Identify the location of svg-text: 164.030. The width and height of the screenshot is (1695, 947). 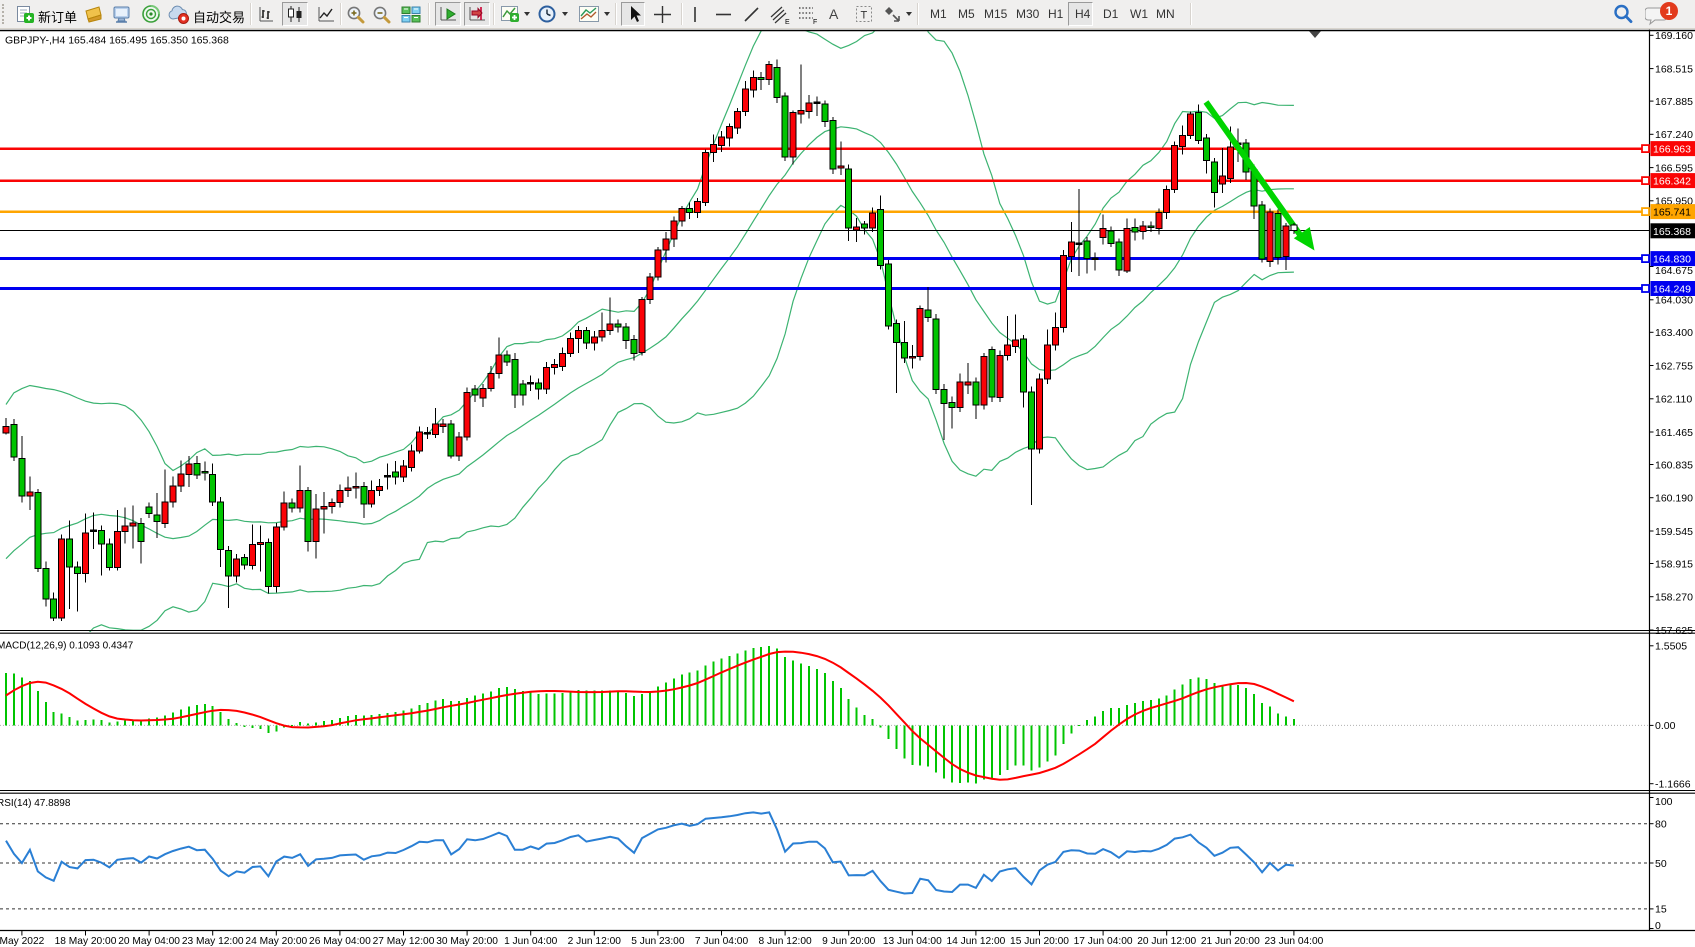
(1674, 301).